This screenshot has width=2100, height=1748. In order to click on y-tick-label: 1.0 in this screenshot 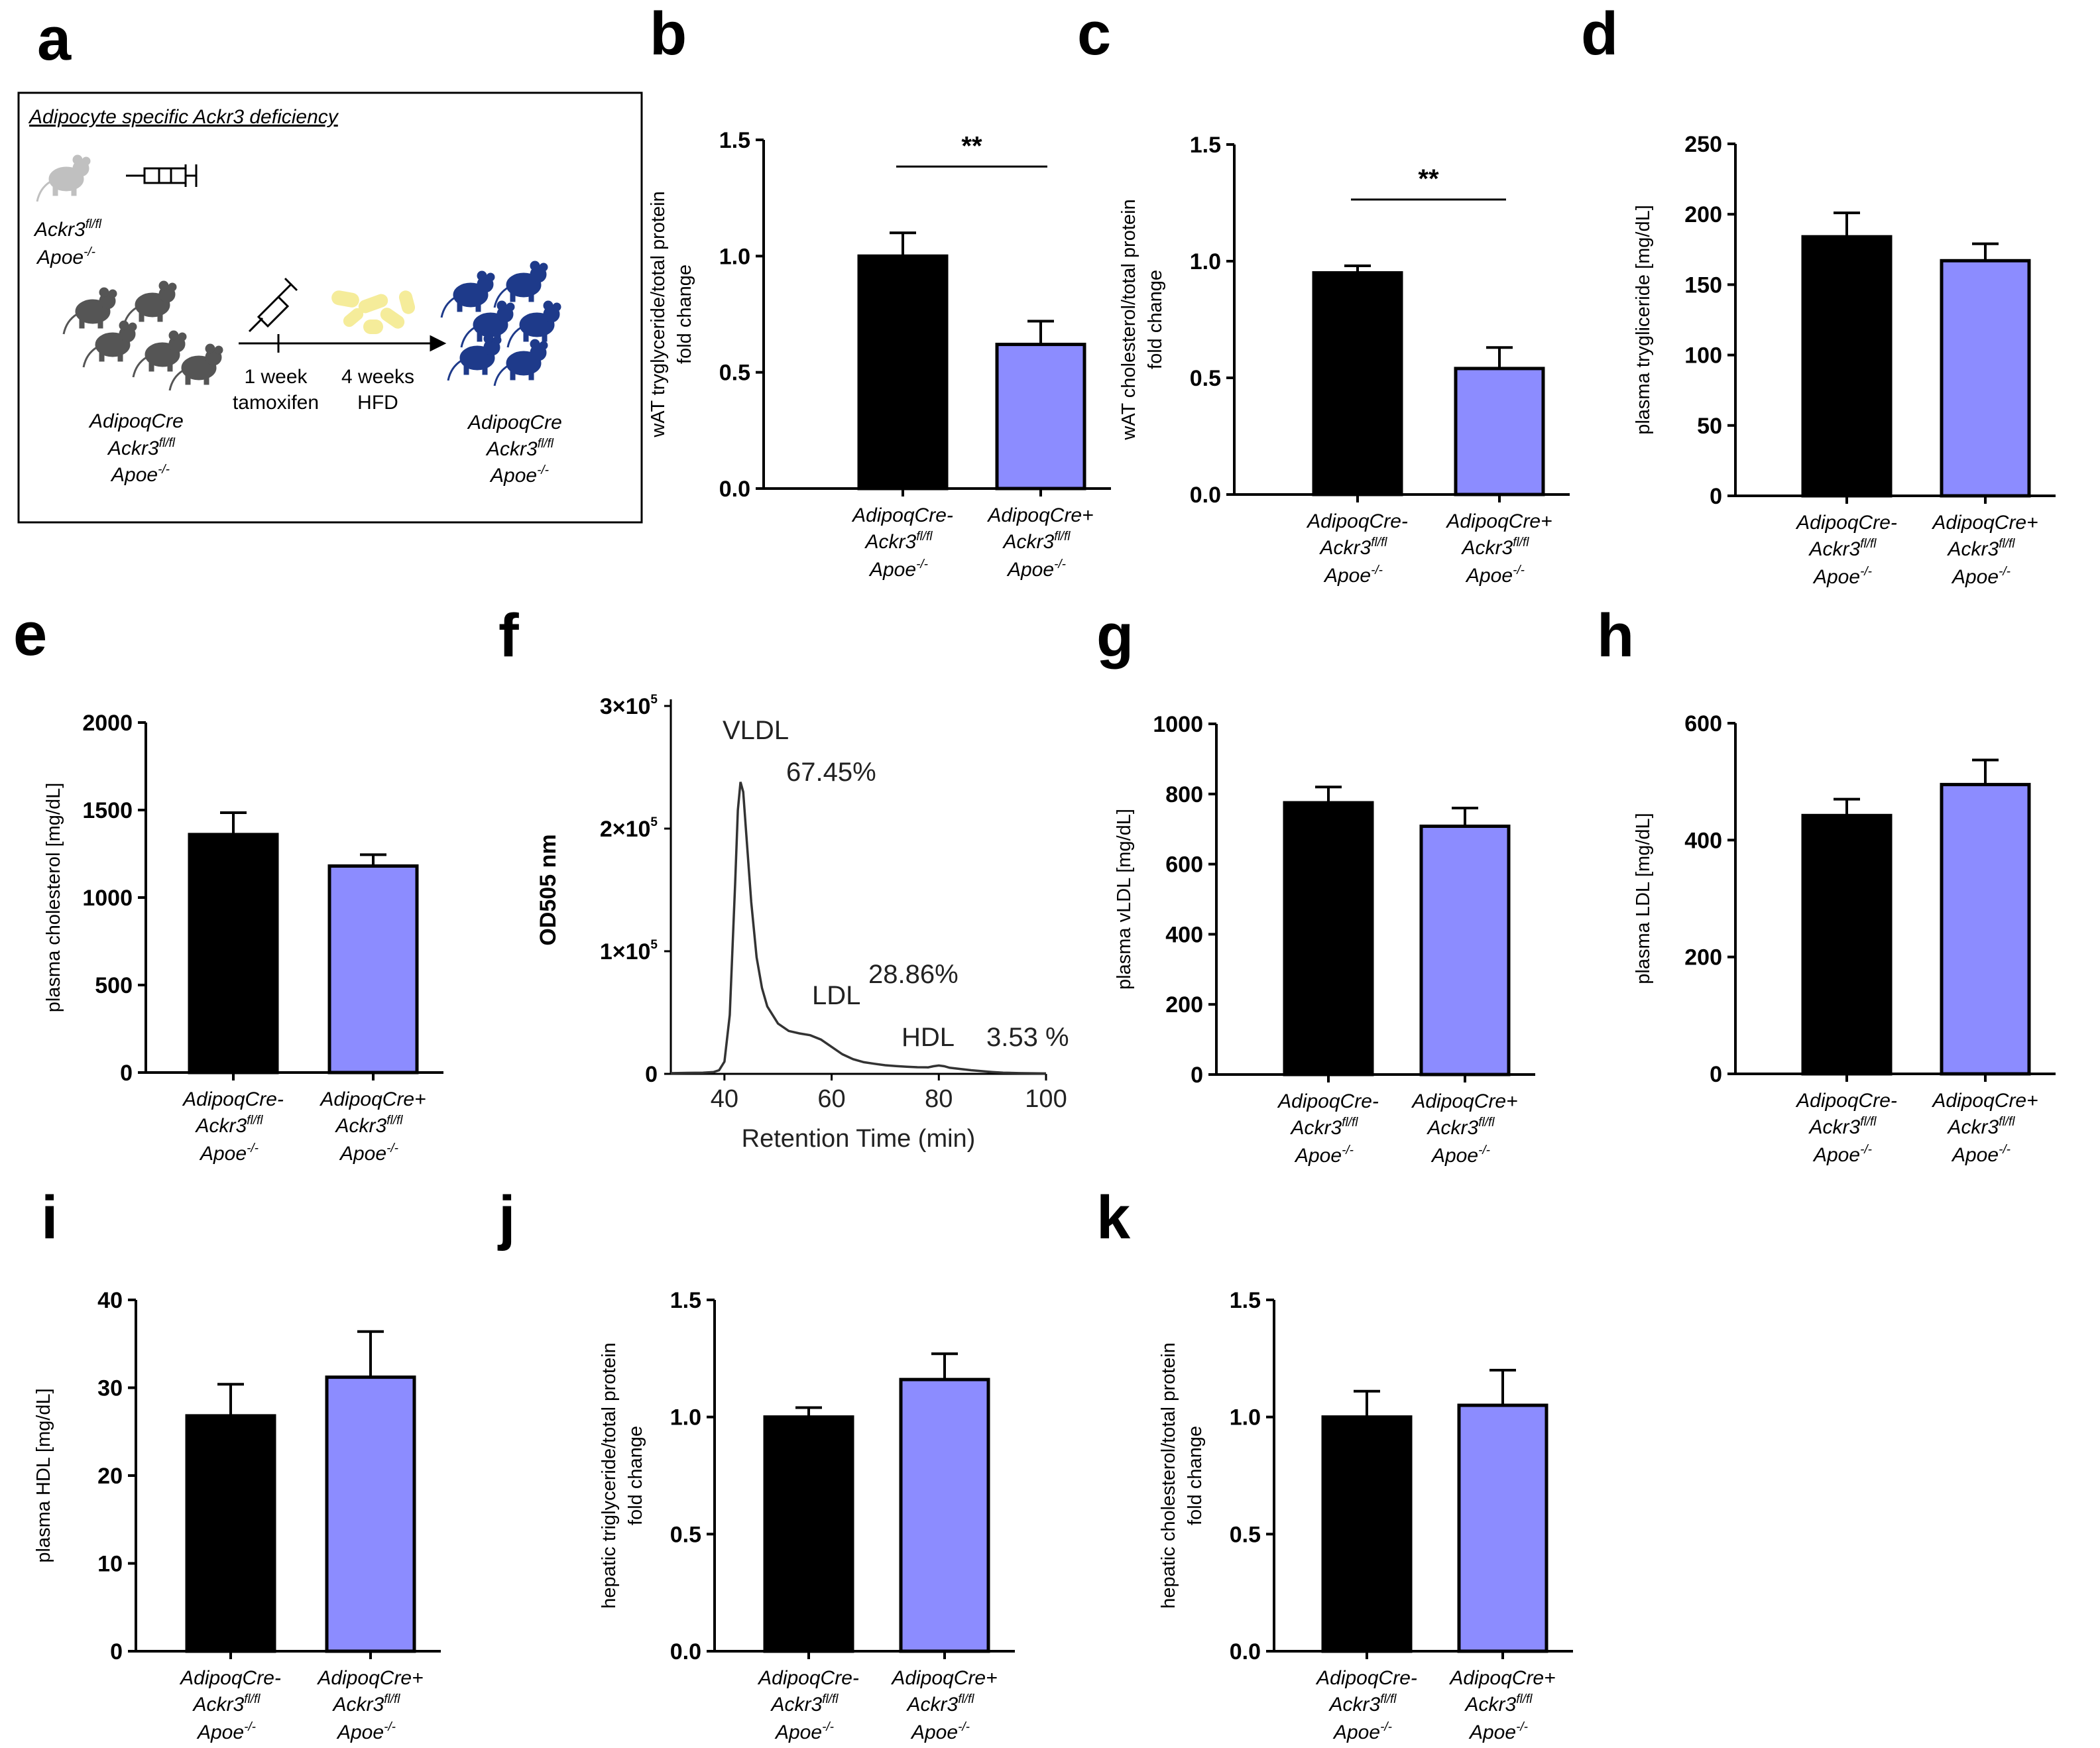, I will do `click(1205, 261)`.